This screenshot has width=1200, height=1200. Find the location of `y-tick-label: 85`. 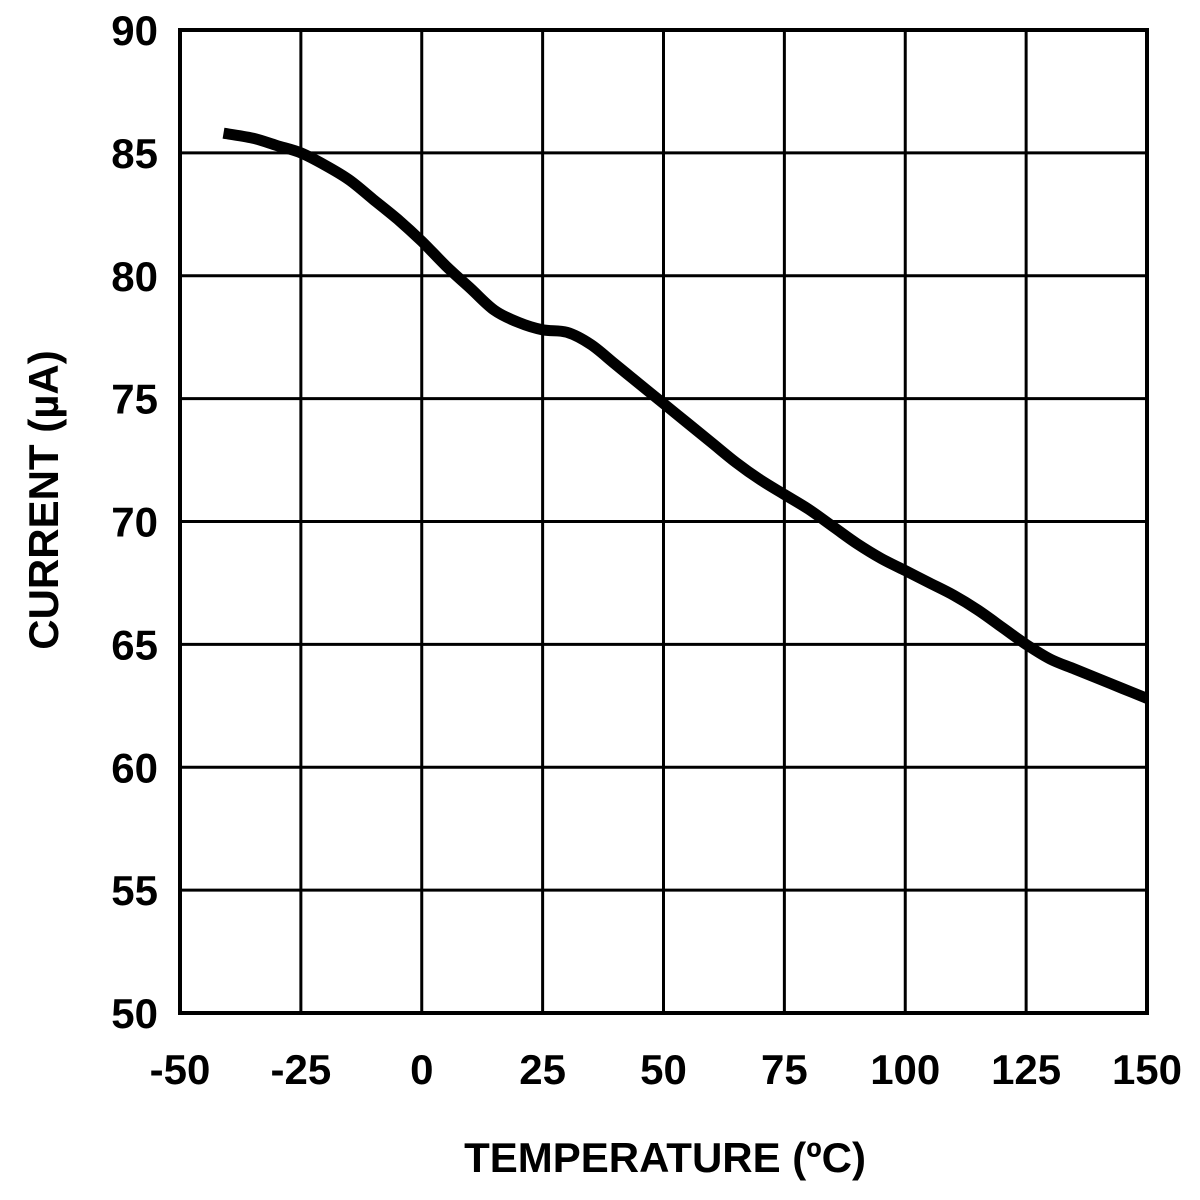

y-tick-label: 85 is located at coordinates (134, 153).